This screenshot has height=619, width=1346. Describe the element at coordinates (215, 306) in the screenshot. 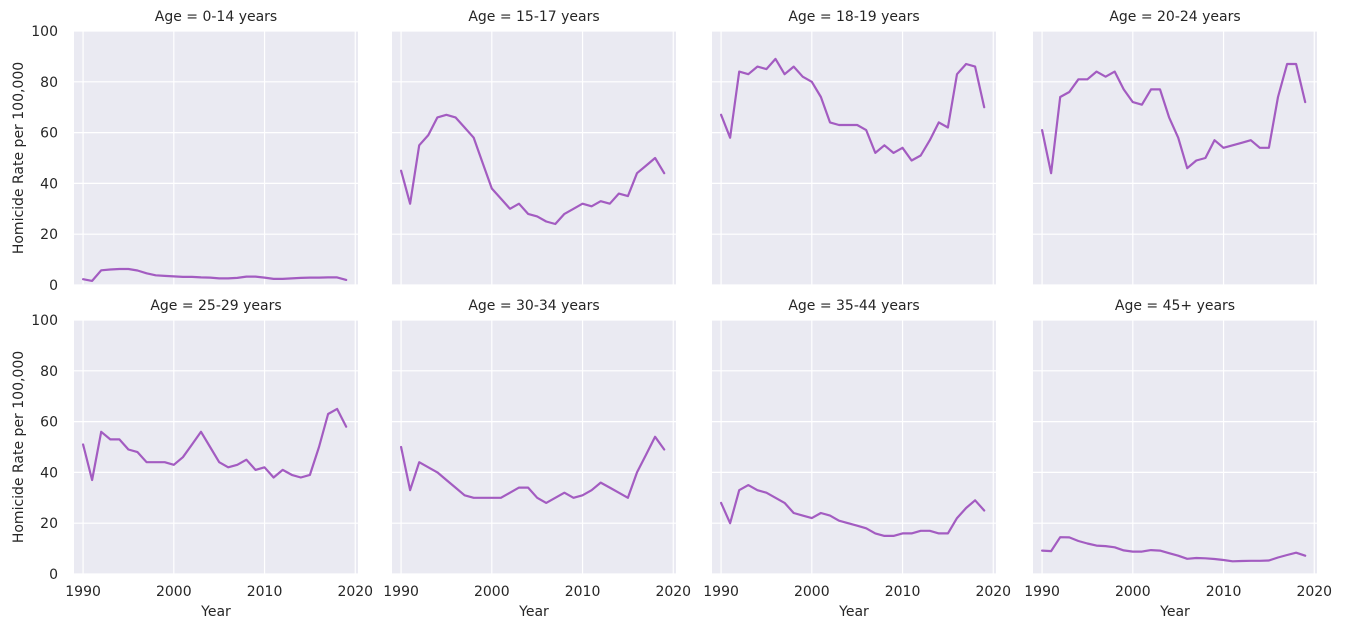

I see `panel-title: Age = 25-29 years` at that location.